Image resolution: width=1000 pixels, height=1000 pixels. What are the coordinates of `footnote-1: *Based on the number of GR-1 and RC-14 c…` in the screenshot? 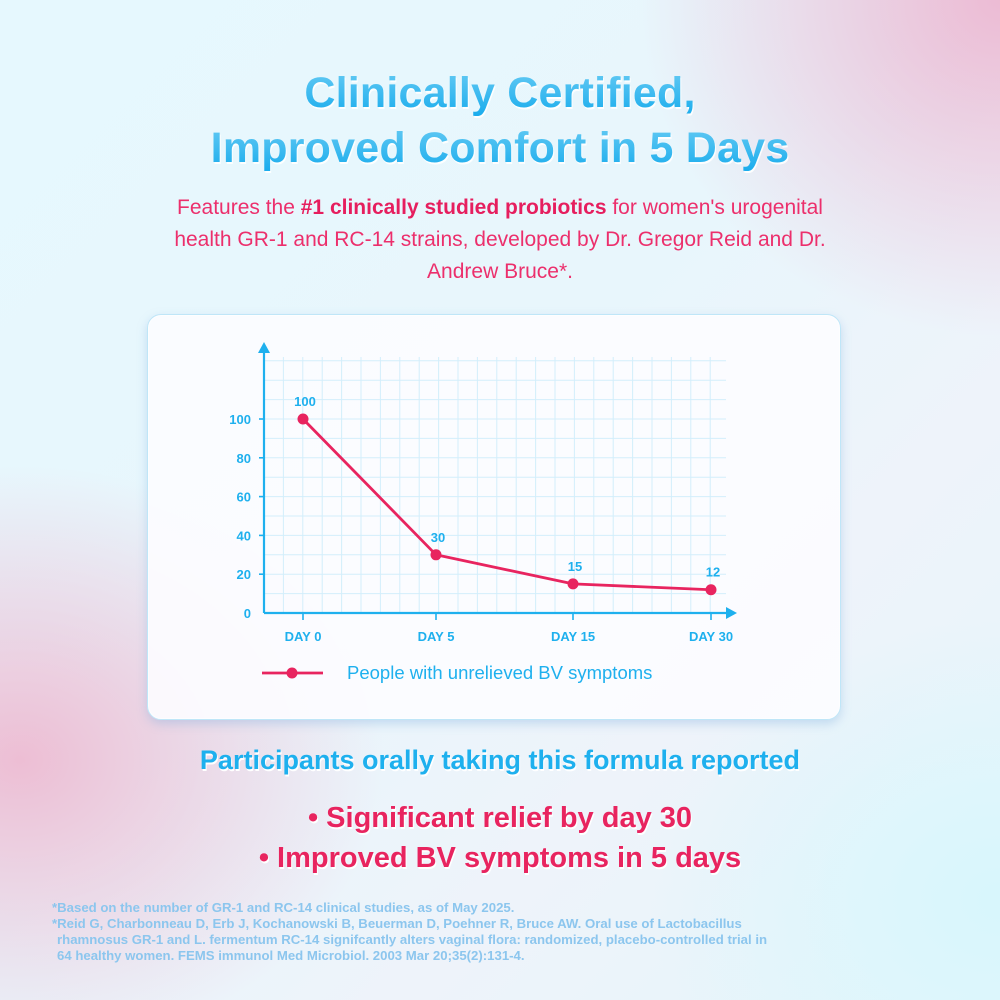 It's located at (283, 907).